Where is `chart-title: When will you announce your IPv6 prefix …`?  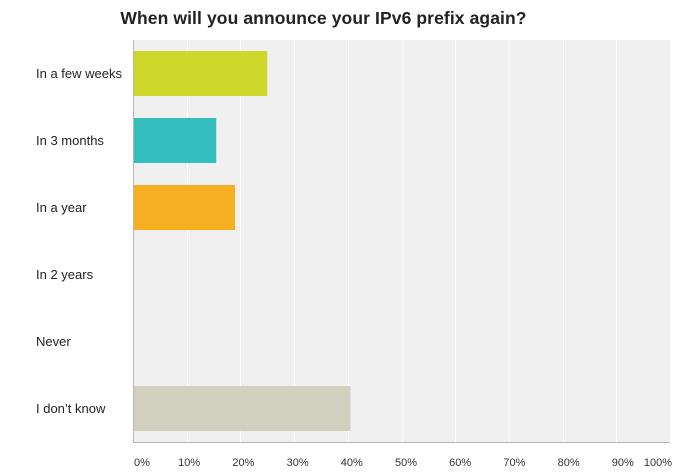
chart-title: When will you announce your IPv6 prefix … is located at coordinates (340, 18).